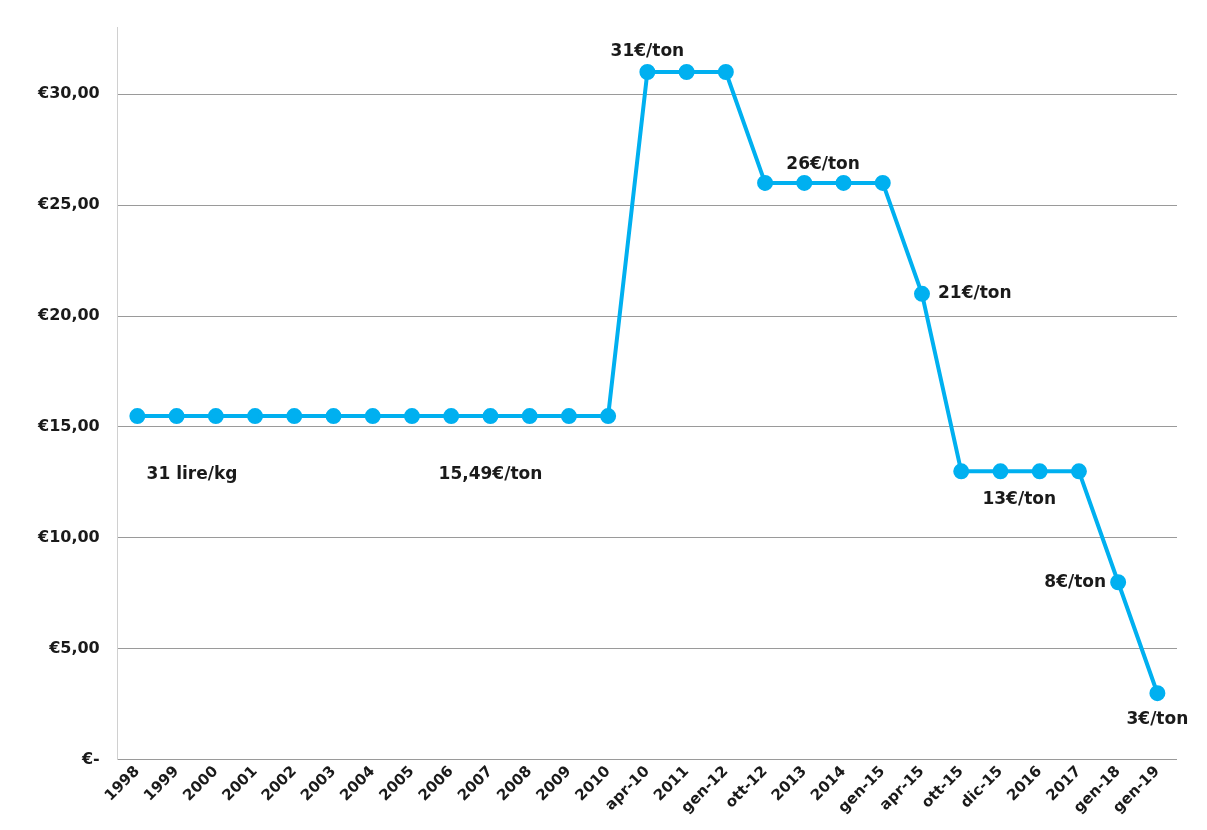 Image resolution: width=1207 pixels, height=830 pixels. Describe the element at coordinates (974, 292) in the screenshot. I see `annotation: 21€/ton` at that location.